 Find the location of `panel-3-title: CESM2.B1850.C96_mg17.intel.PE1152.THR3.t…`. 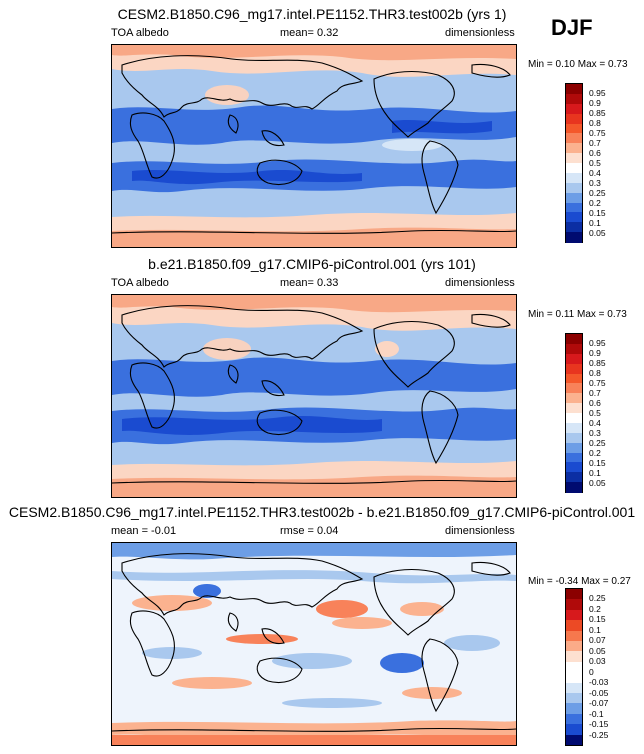

panel-3-title: CESM2.B1850.C96_mg17.intel.PE1152.THR3.t… is located at coordinates (322, 512).